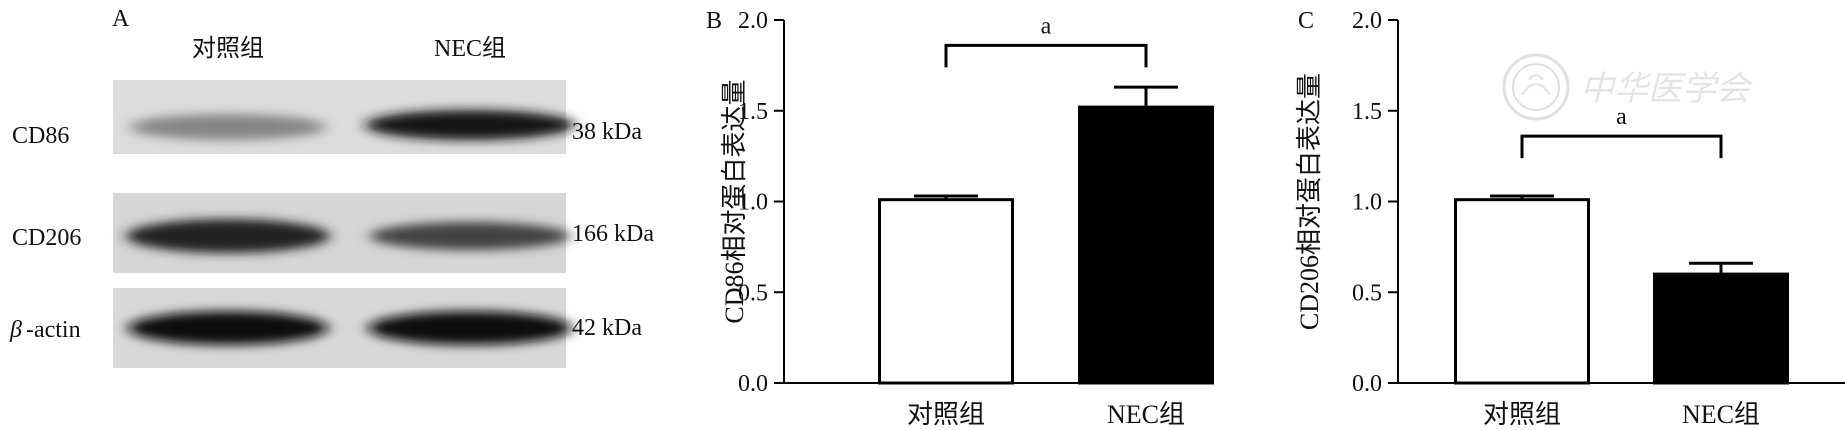  I want to click on y-tick-label-b: 1.5, so click(753, 112).